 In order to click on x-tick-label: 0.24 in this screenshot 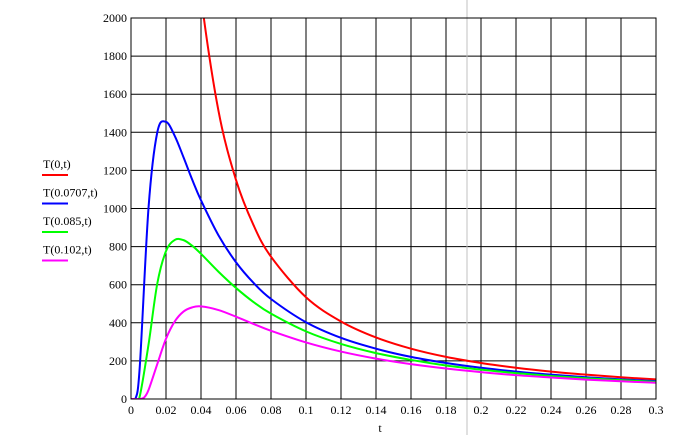, I will do `click(551, 410)`.